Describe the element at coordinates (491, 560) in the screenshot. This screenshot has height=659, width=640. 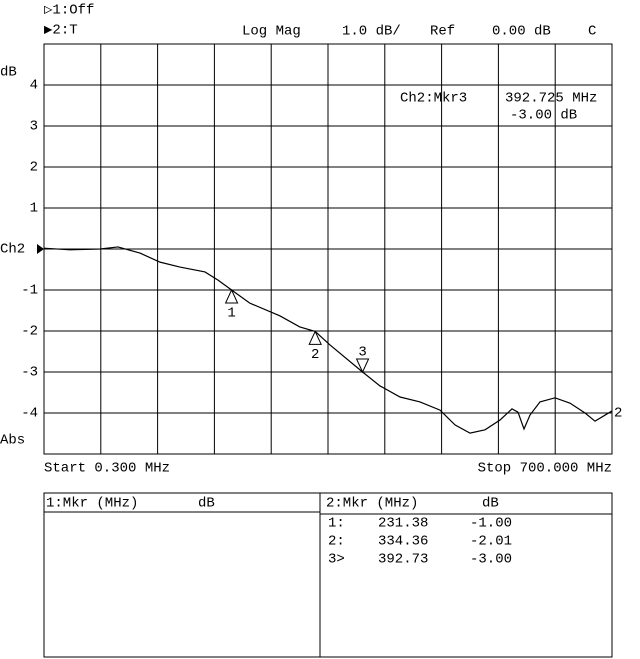
I see `table-cell: -3.00` at that location.